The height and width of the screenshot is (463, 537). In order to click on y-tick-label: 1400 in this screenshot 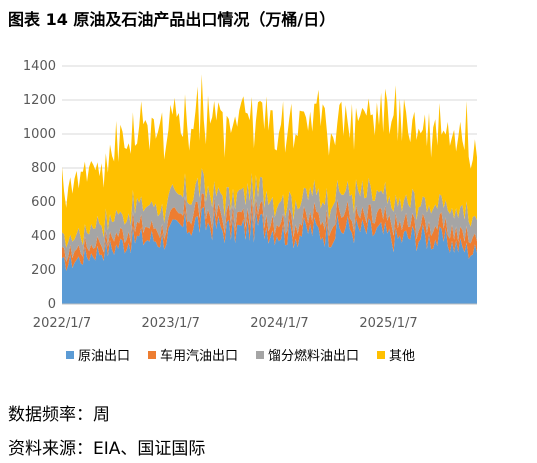, I will do `click(39, 66)`.